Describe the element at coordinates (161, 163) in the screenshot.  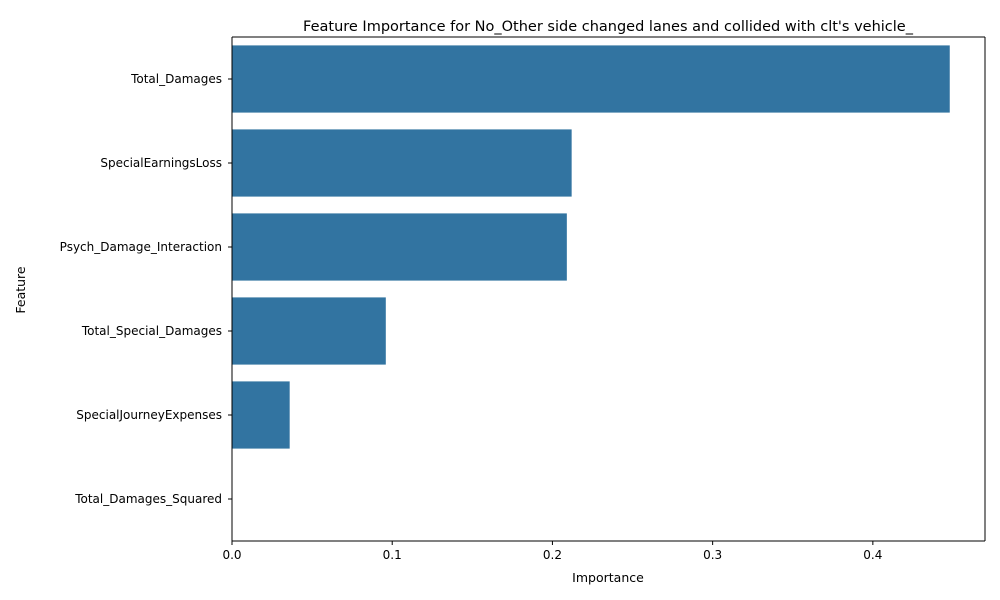
I see `y-tick-label: SpecialEarningsLoss` at that location.